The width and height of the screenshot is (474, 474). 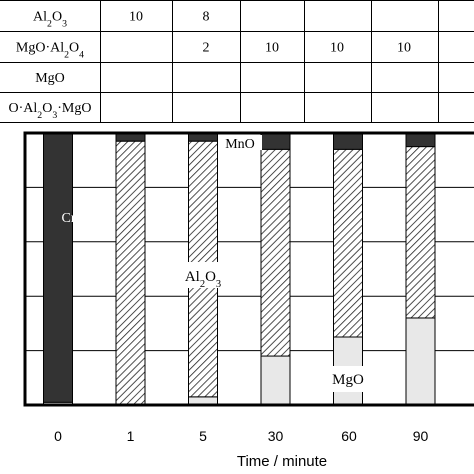 What do you see at coordinates (349, 436) in the screenshot?
I see `x-tick-label: 60` at bounding box center [349, 436].